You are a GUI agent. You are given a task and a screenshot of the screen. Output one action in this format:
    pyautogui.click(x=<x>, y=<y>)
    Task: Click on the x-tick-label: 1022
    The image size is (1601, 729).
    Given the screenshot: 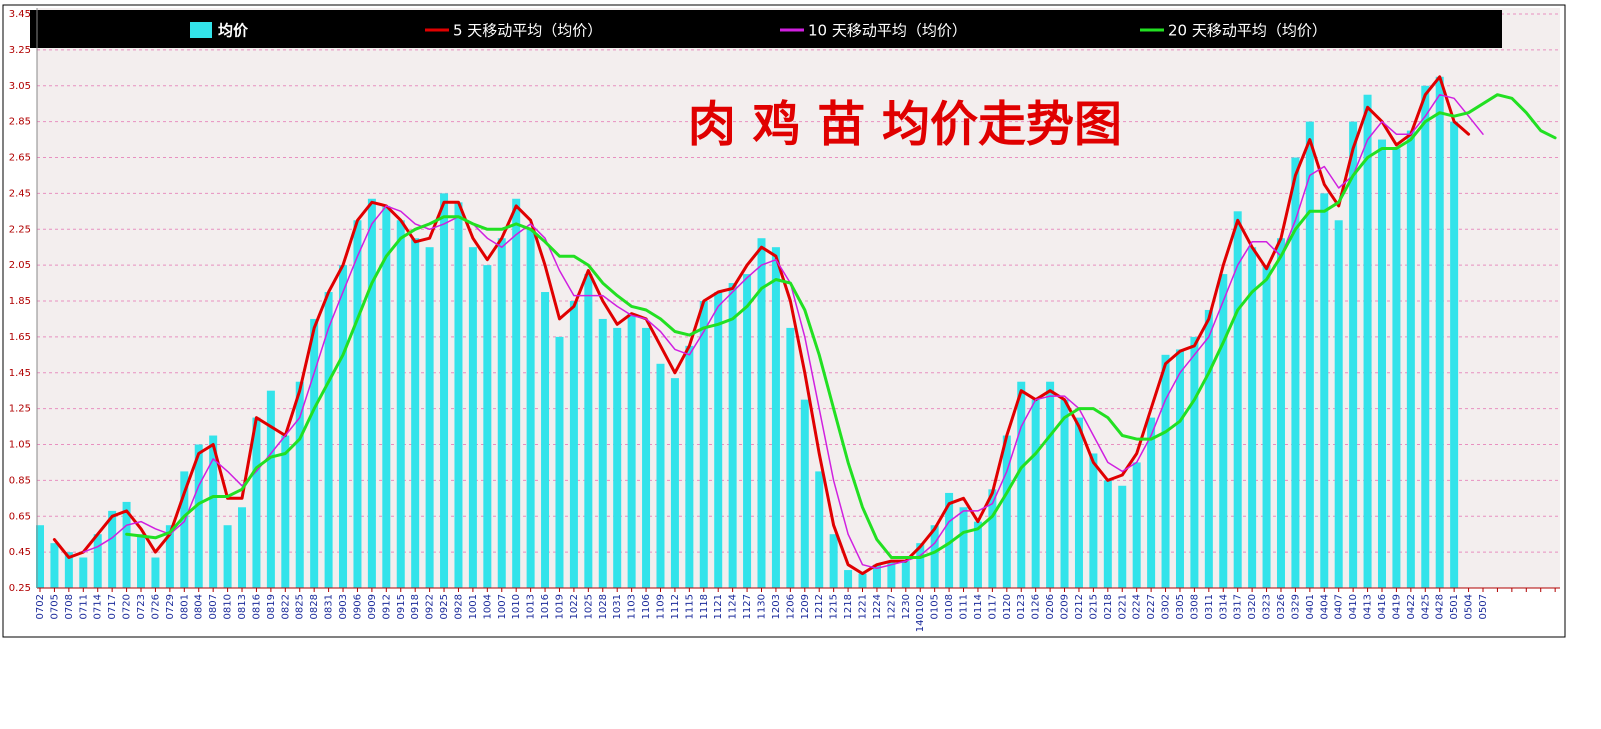 What is the action you would take?
    pyautogui.click(x=574, y=606)
    